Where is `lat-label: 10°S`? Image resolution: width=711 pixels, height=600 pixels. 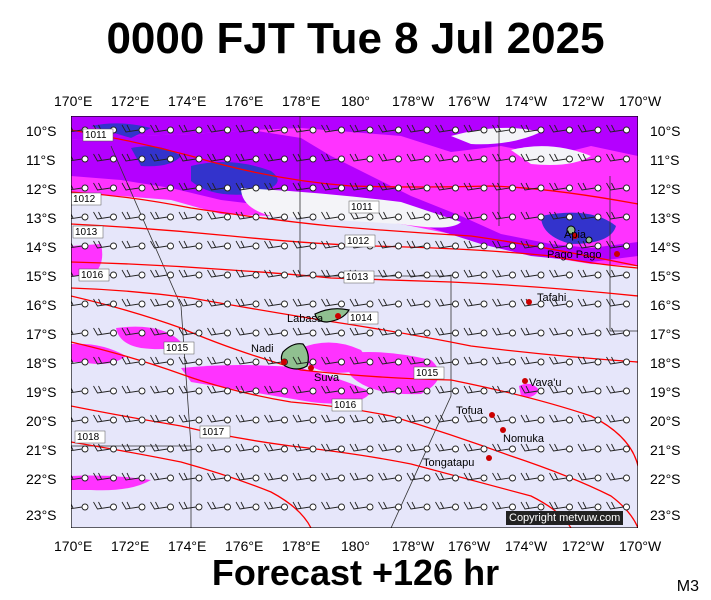
lat-label: 10°S is located at coordinates (41, 131).